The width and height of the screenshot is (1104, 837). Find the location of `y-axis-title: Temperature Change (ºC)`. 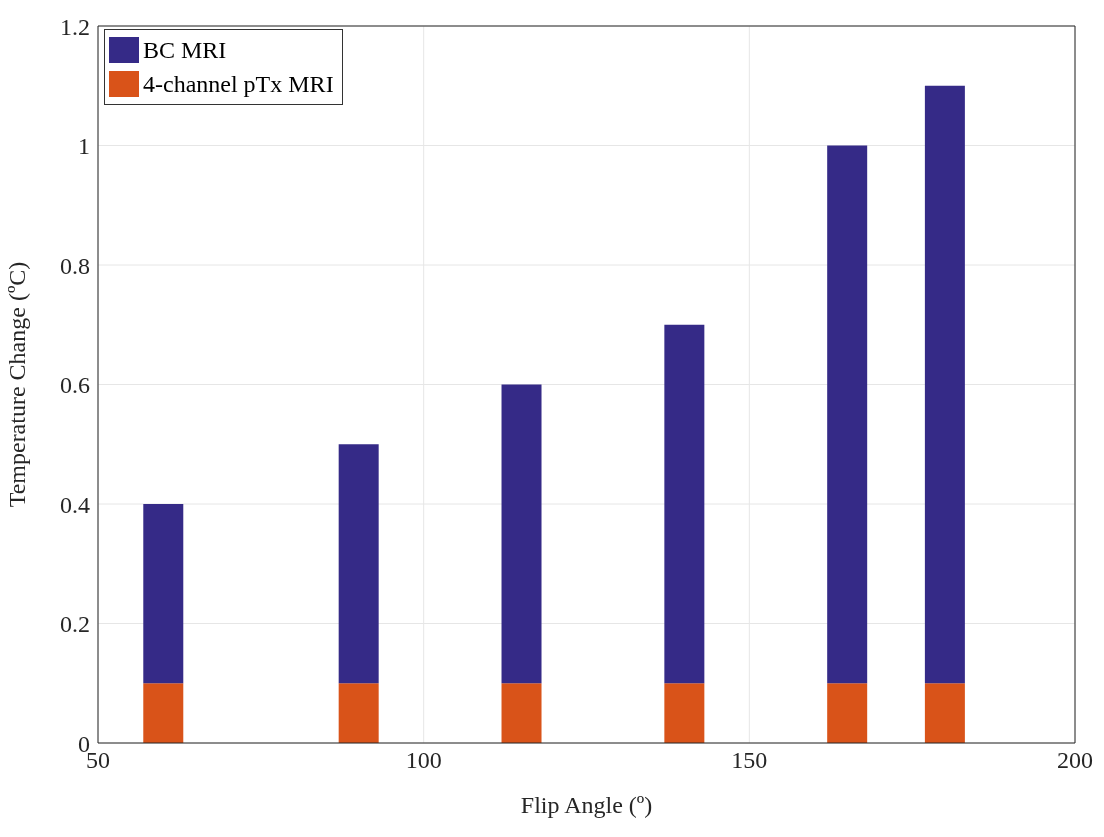

y-axis-title: Temperature Change (ºC) is located at coordinates (16, 384).